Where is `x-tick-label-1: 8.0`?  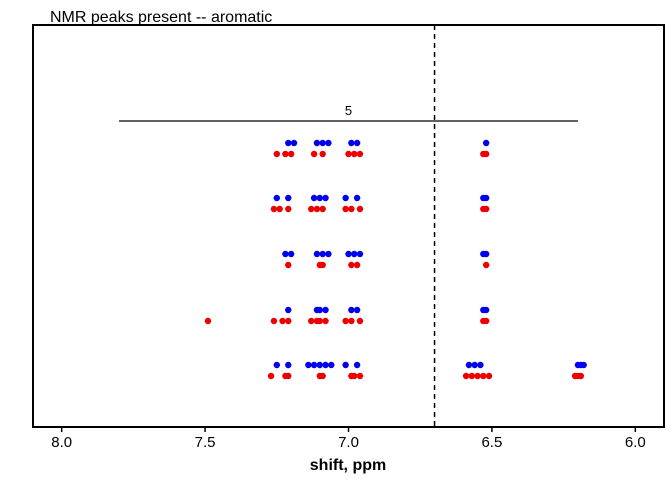
x-tick-label-1: 8.0 is located at coordinates (61, 442).